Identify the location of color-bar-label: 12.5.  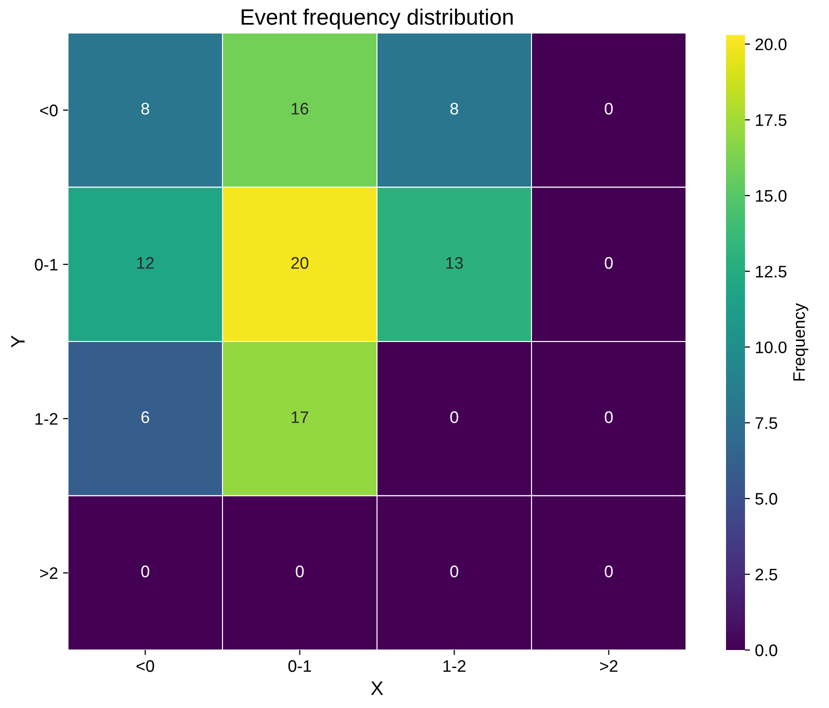
(771, 272).